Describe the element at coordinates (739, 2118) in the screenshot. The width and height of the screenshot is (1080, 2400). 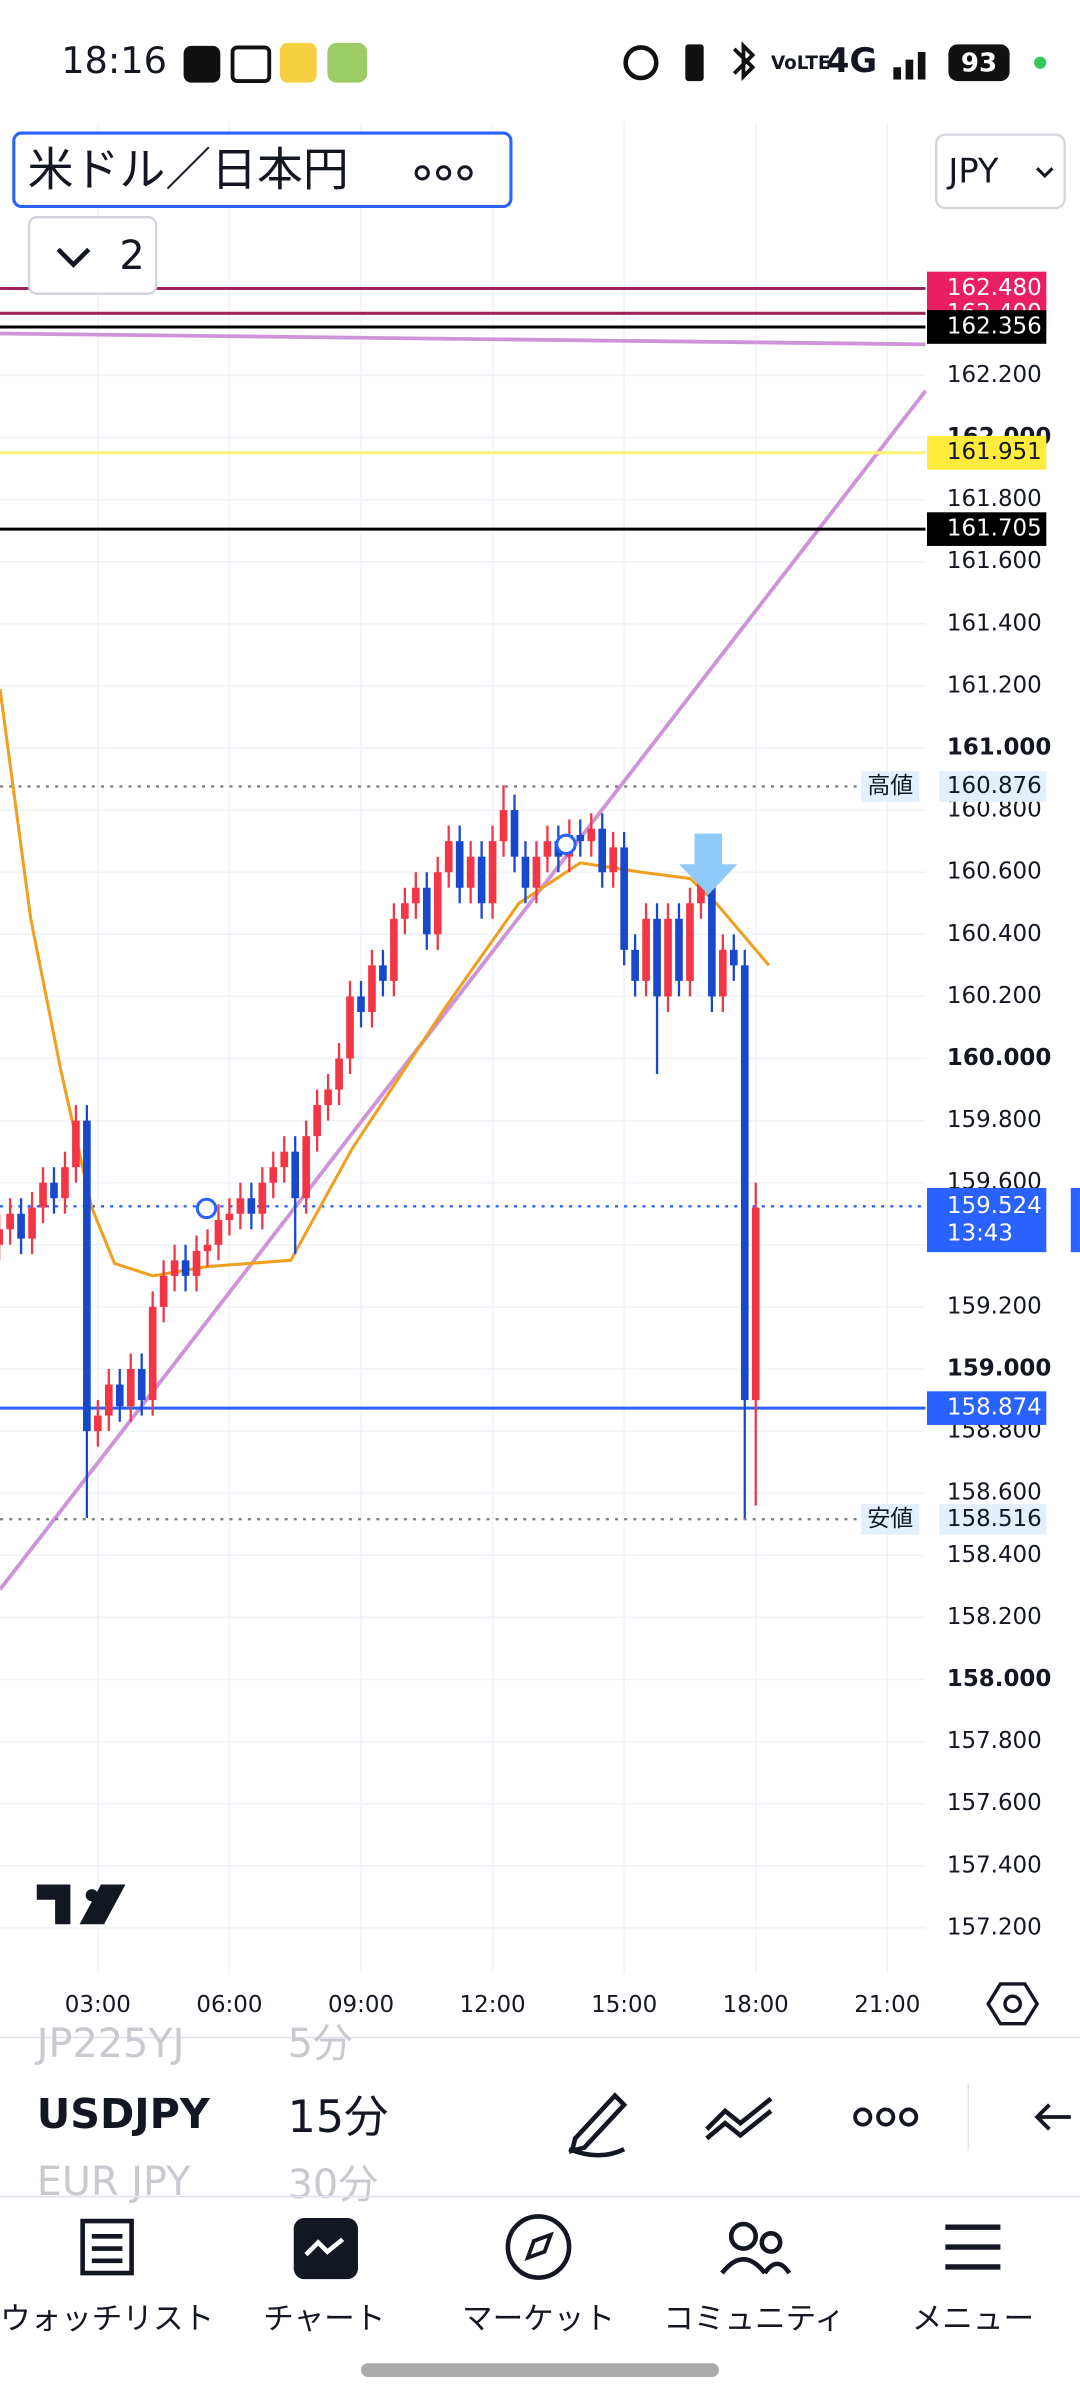
I see `indicator-button` at that location.